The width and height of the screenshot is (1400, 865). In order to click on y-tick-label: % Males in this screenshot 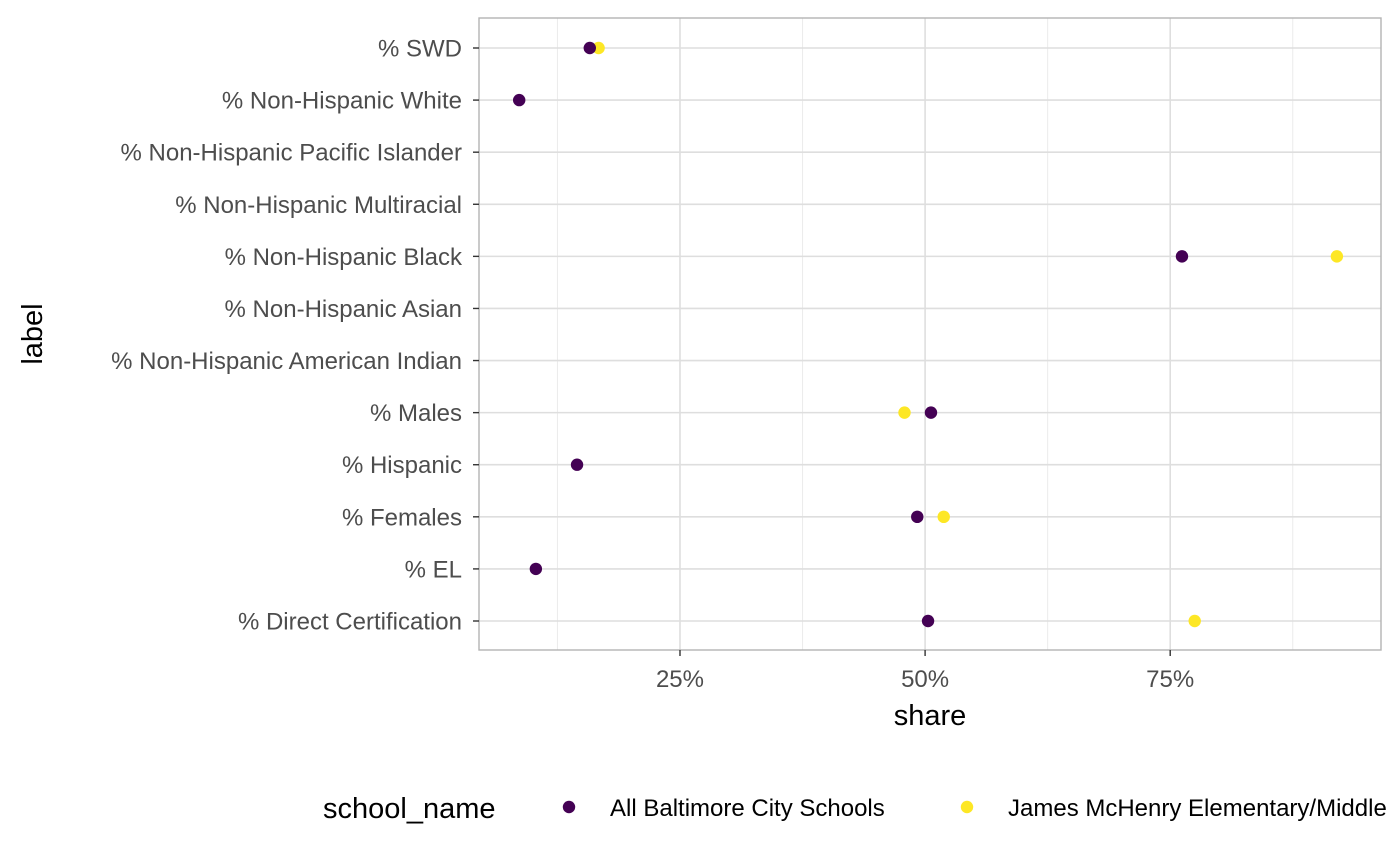, I will do `click(416, 413)`.